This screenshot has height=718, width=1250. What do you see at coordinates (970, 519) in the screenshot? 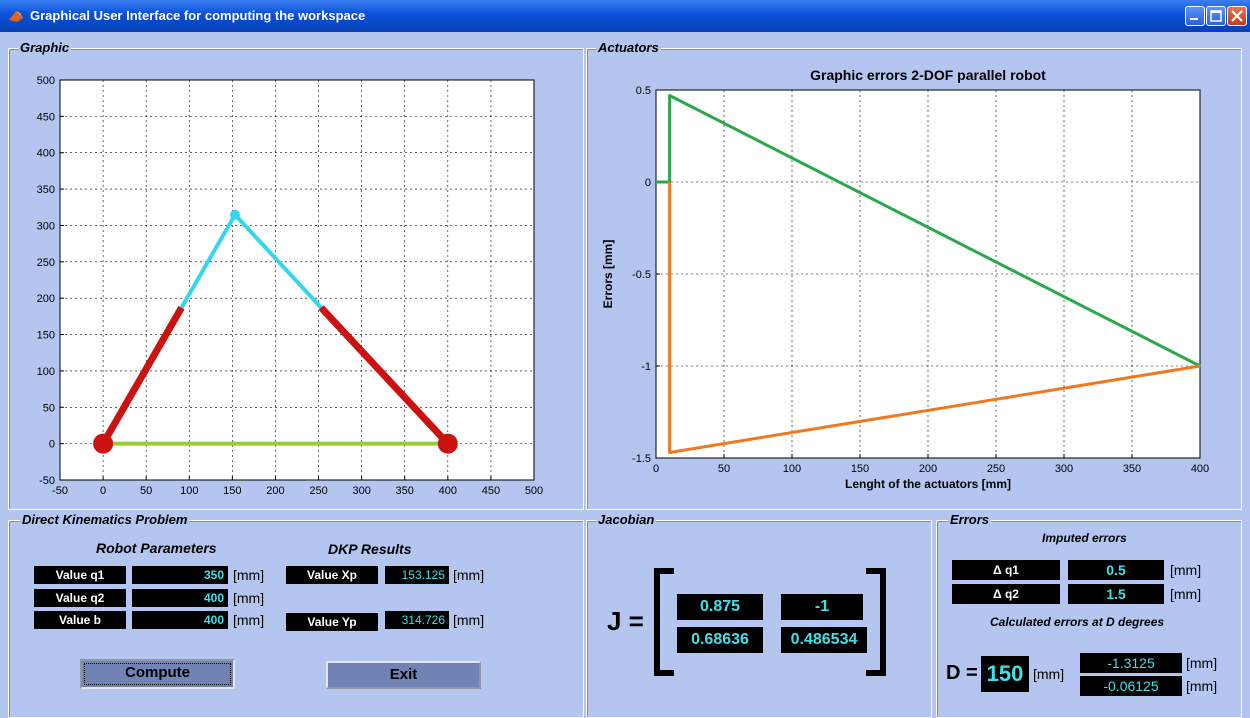
I see `errors-panel-title: Errors` at bounding box center [970, 519].